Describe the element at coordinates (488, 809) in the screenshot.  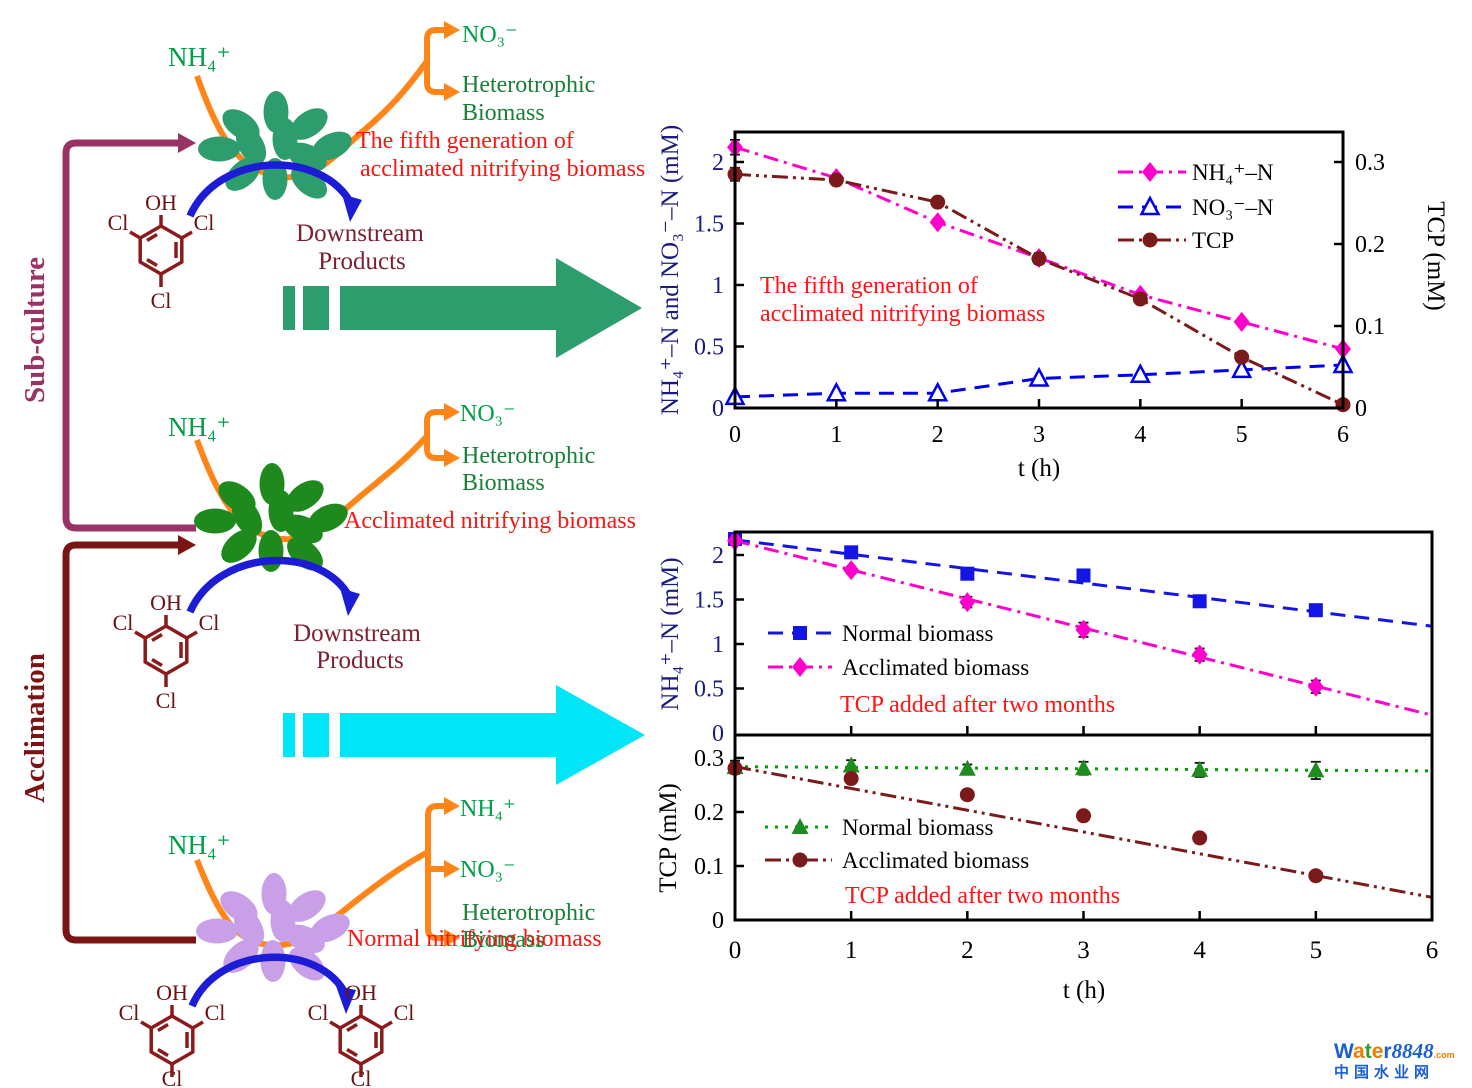
I see `ammonium-product-label: NH₄⁺` at that location.